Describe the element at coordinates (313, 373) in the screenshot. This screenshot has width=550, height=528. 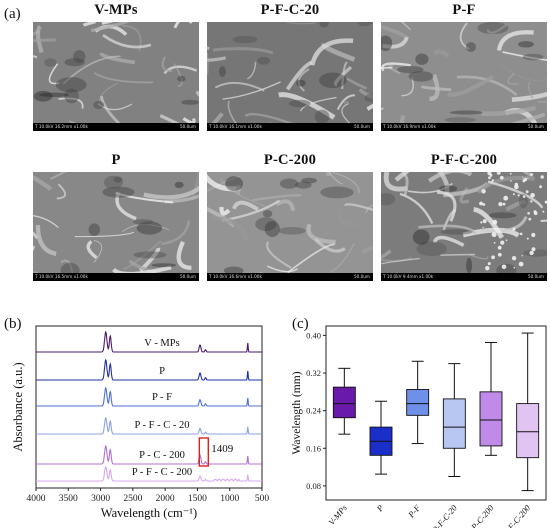
I see `box-y-tick-label: 0.32` at that location.